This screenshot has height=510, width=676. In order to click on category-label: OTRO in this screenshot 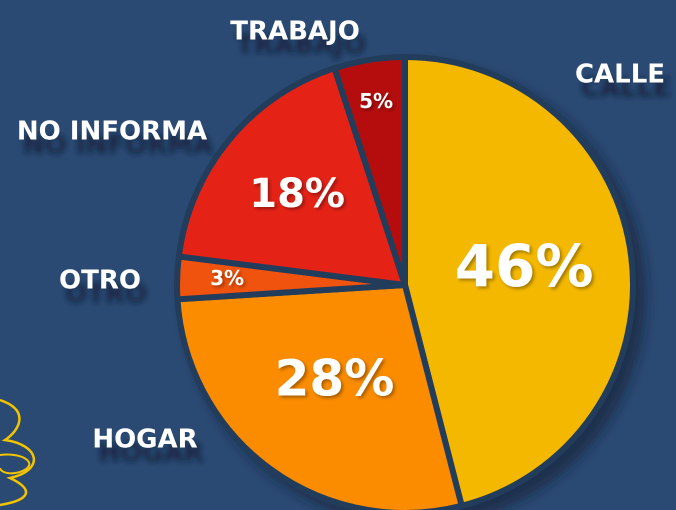, I will do `click(100, 281)`.